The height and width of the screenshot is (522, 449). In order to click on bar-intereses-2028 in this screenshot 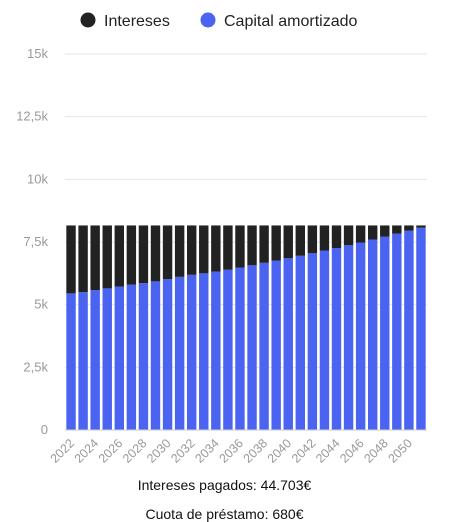, I will do `click(143, 254)`.